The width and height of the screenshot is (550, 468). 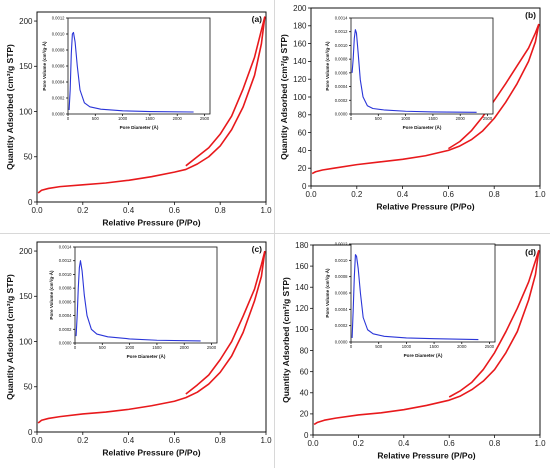 What do you see at coordinates (357, 194) in the screenshot?
I see `main-x-tick-label: 0.2` at bounding box center [357, 194].